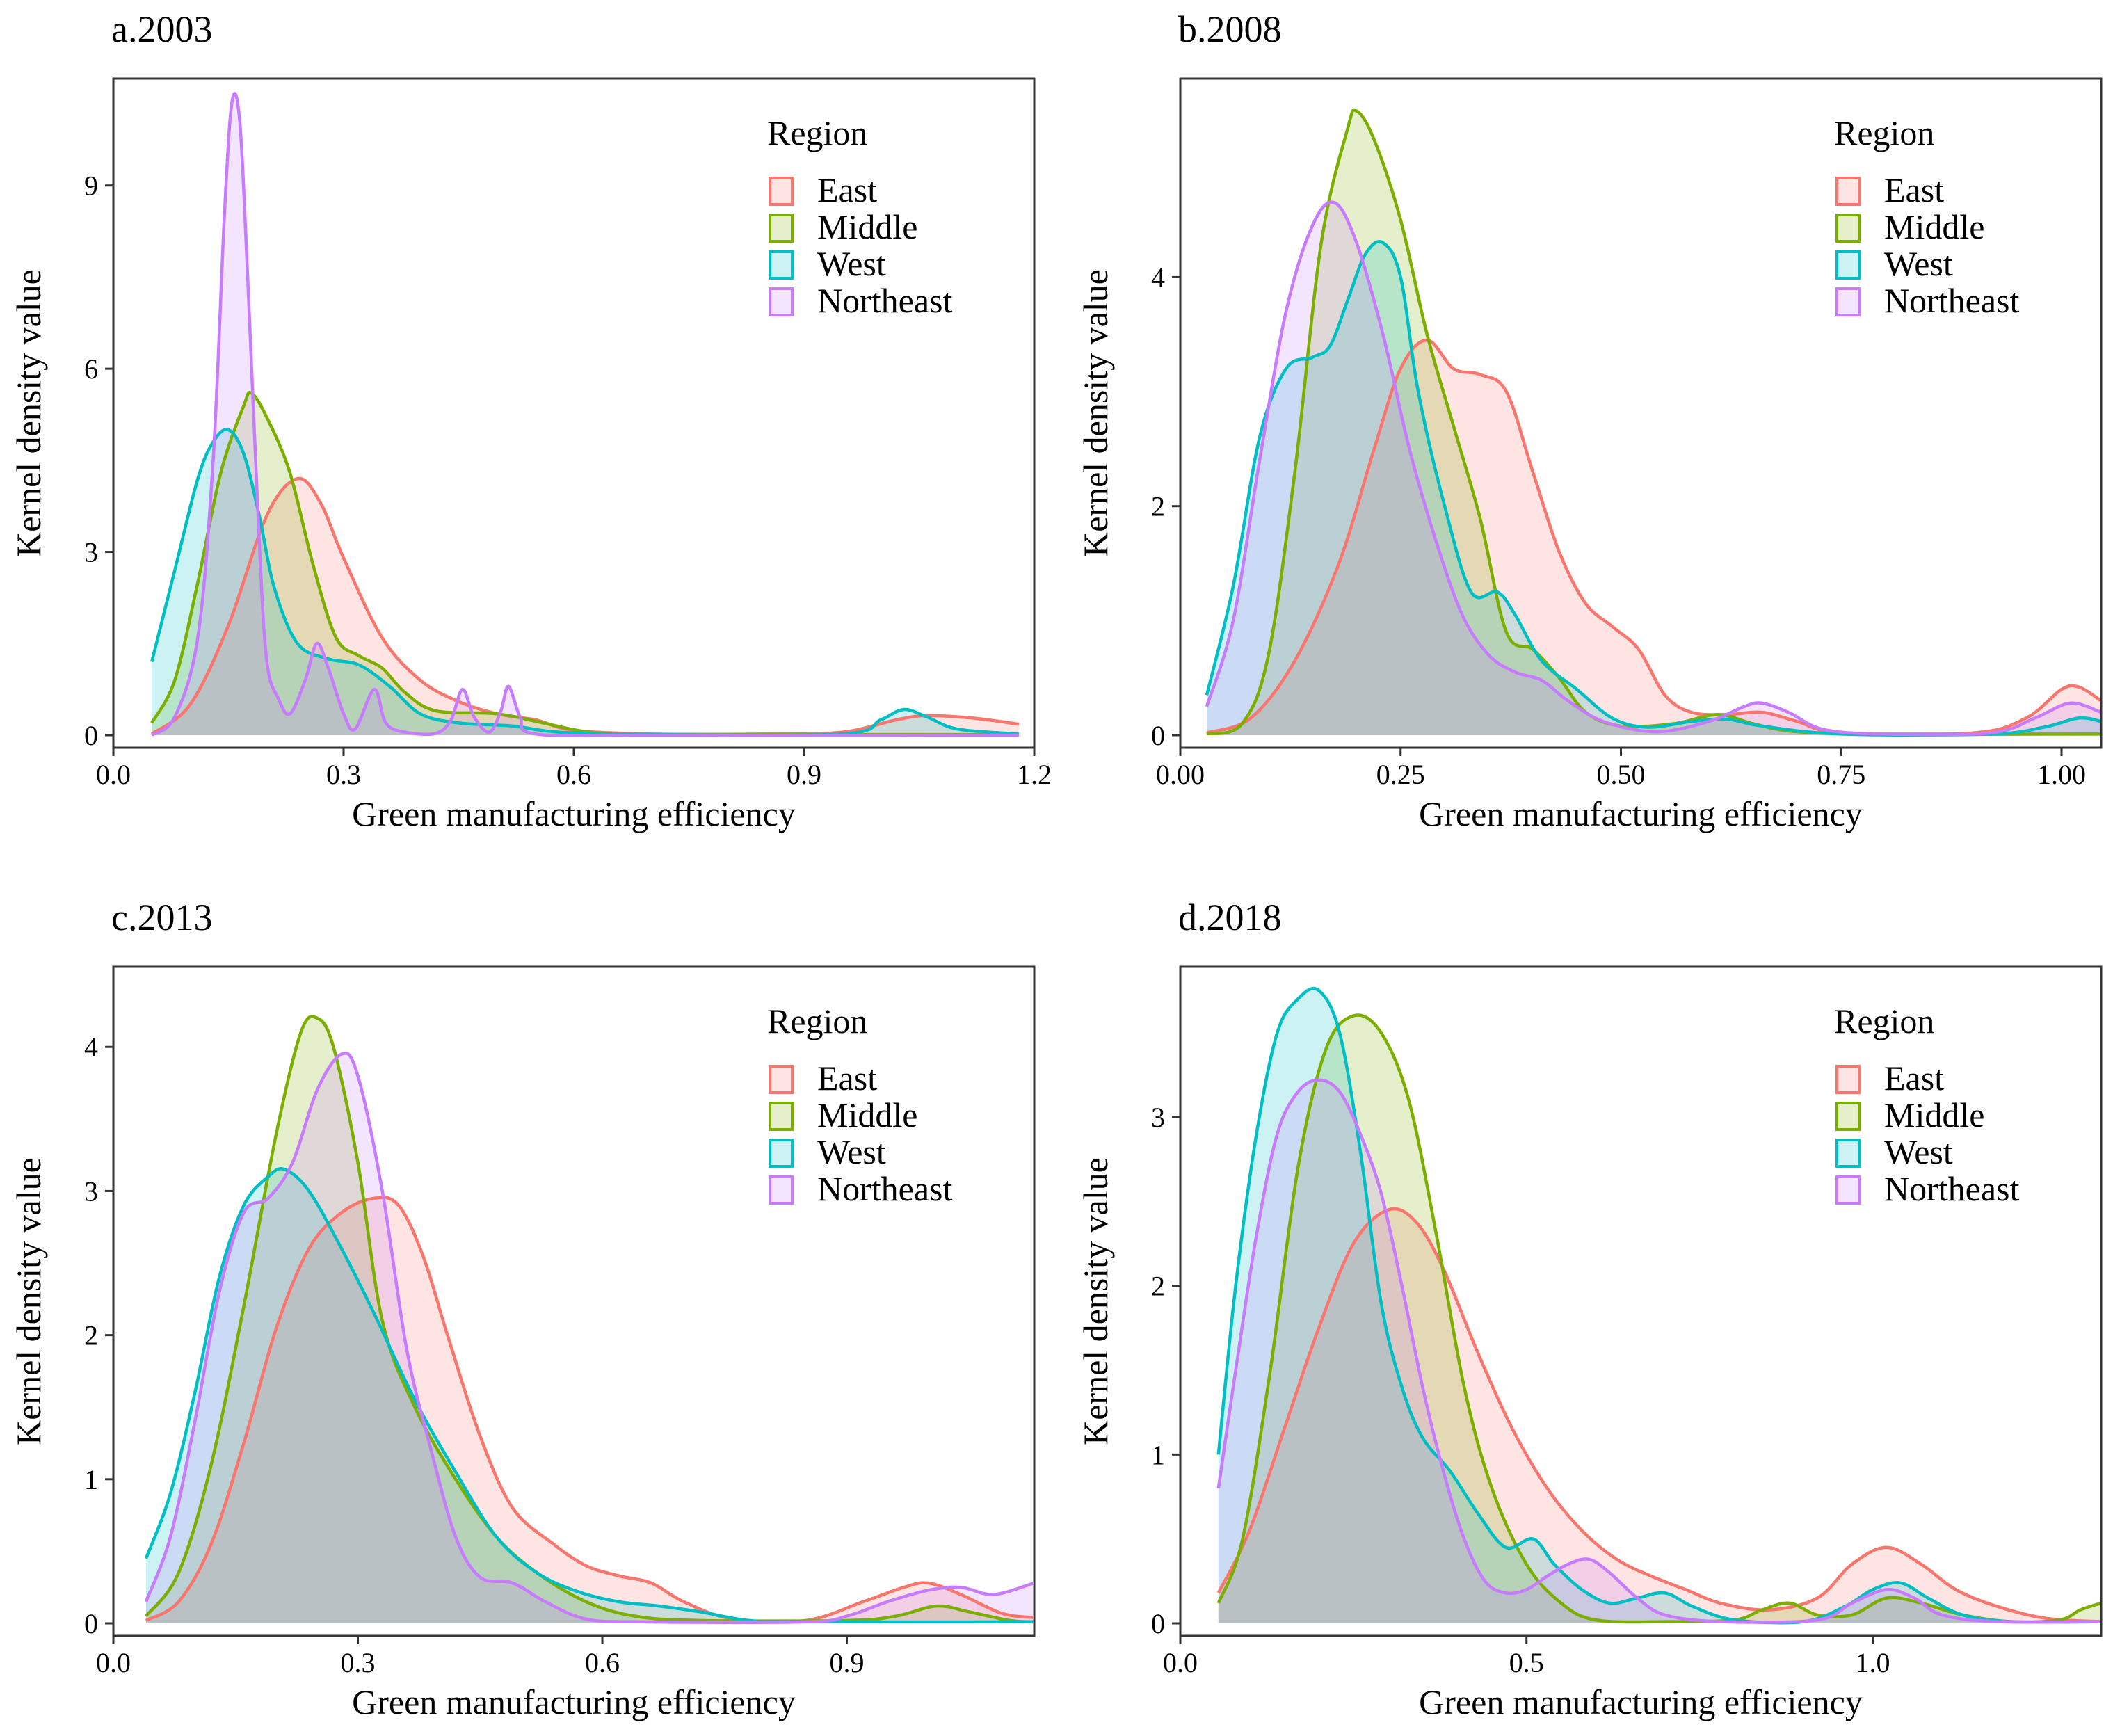 Image resolution: width=2113 pixels, height=1736 pixels. I want to click on panel-title: a.2003, so click(161, 29).